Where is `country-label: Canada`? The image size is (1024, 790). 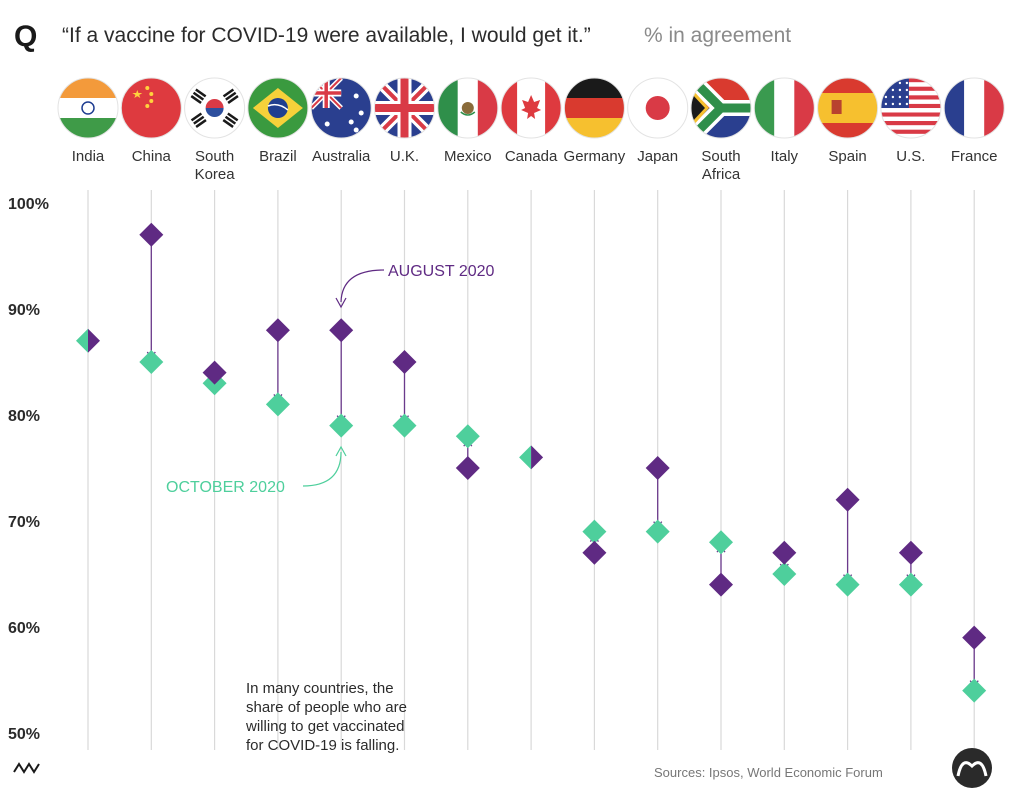
country-label: Canada is located at coordinates (531, 156).